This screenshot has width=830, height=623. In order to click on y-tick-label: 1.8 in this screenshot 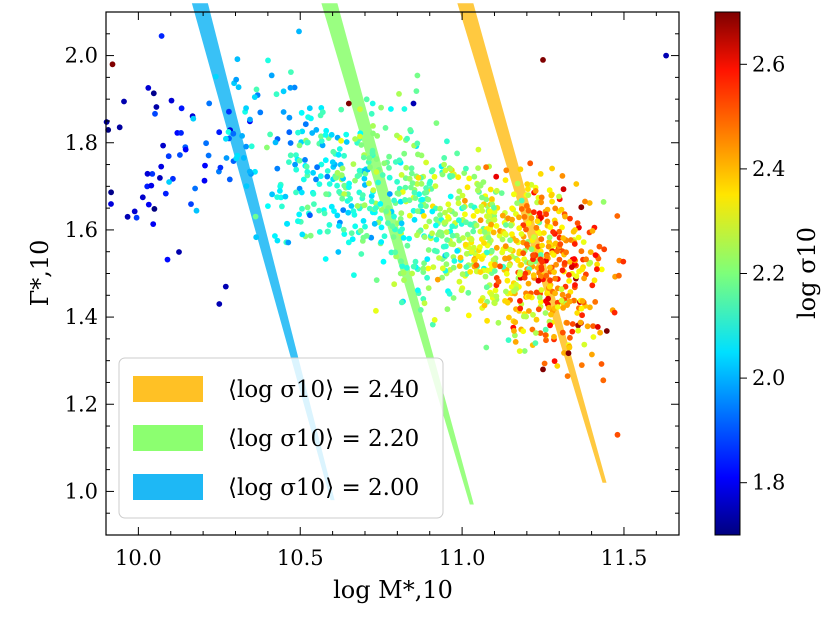, I will do `click(81, 143)`.